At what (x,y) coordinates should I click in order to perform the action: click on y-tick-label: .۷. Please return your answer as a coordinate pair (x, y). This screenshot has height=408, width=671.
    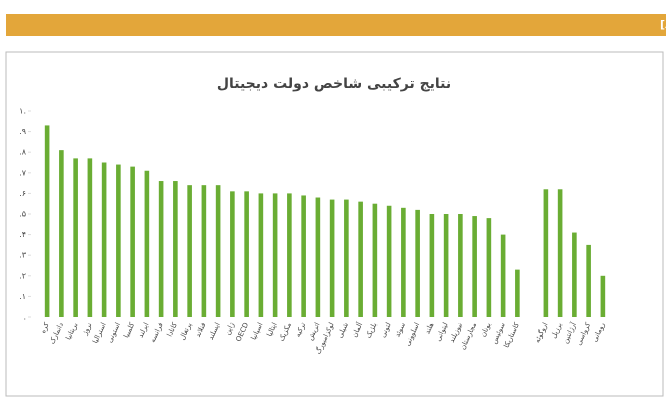
    Looking at the image, I should click on (23, 172).